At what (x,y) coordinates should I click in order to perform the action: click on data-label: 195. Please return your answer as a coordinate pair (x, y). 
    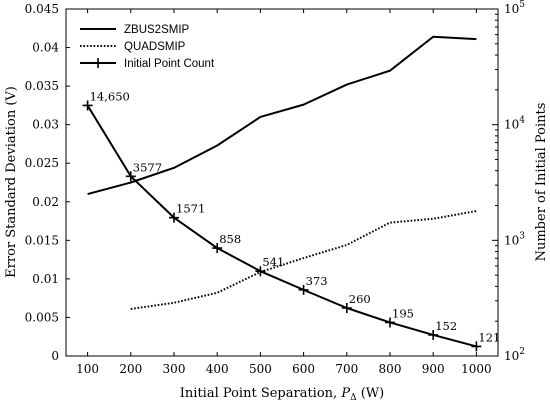
    Looking at the image, I should click on (403, 313).